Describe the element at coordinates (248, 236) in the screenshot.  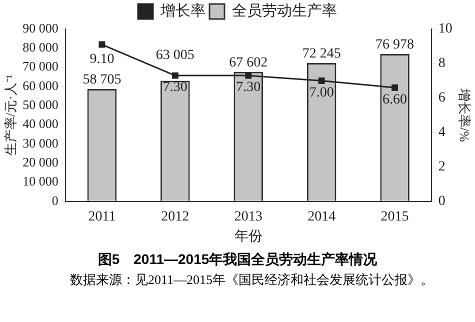
I see `x-axis-title: 年份` at that location.